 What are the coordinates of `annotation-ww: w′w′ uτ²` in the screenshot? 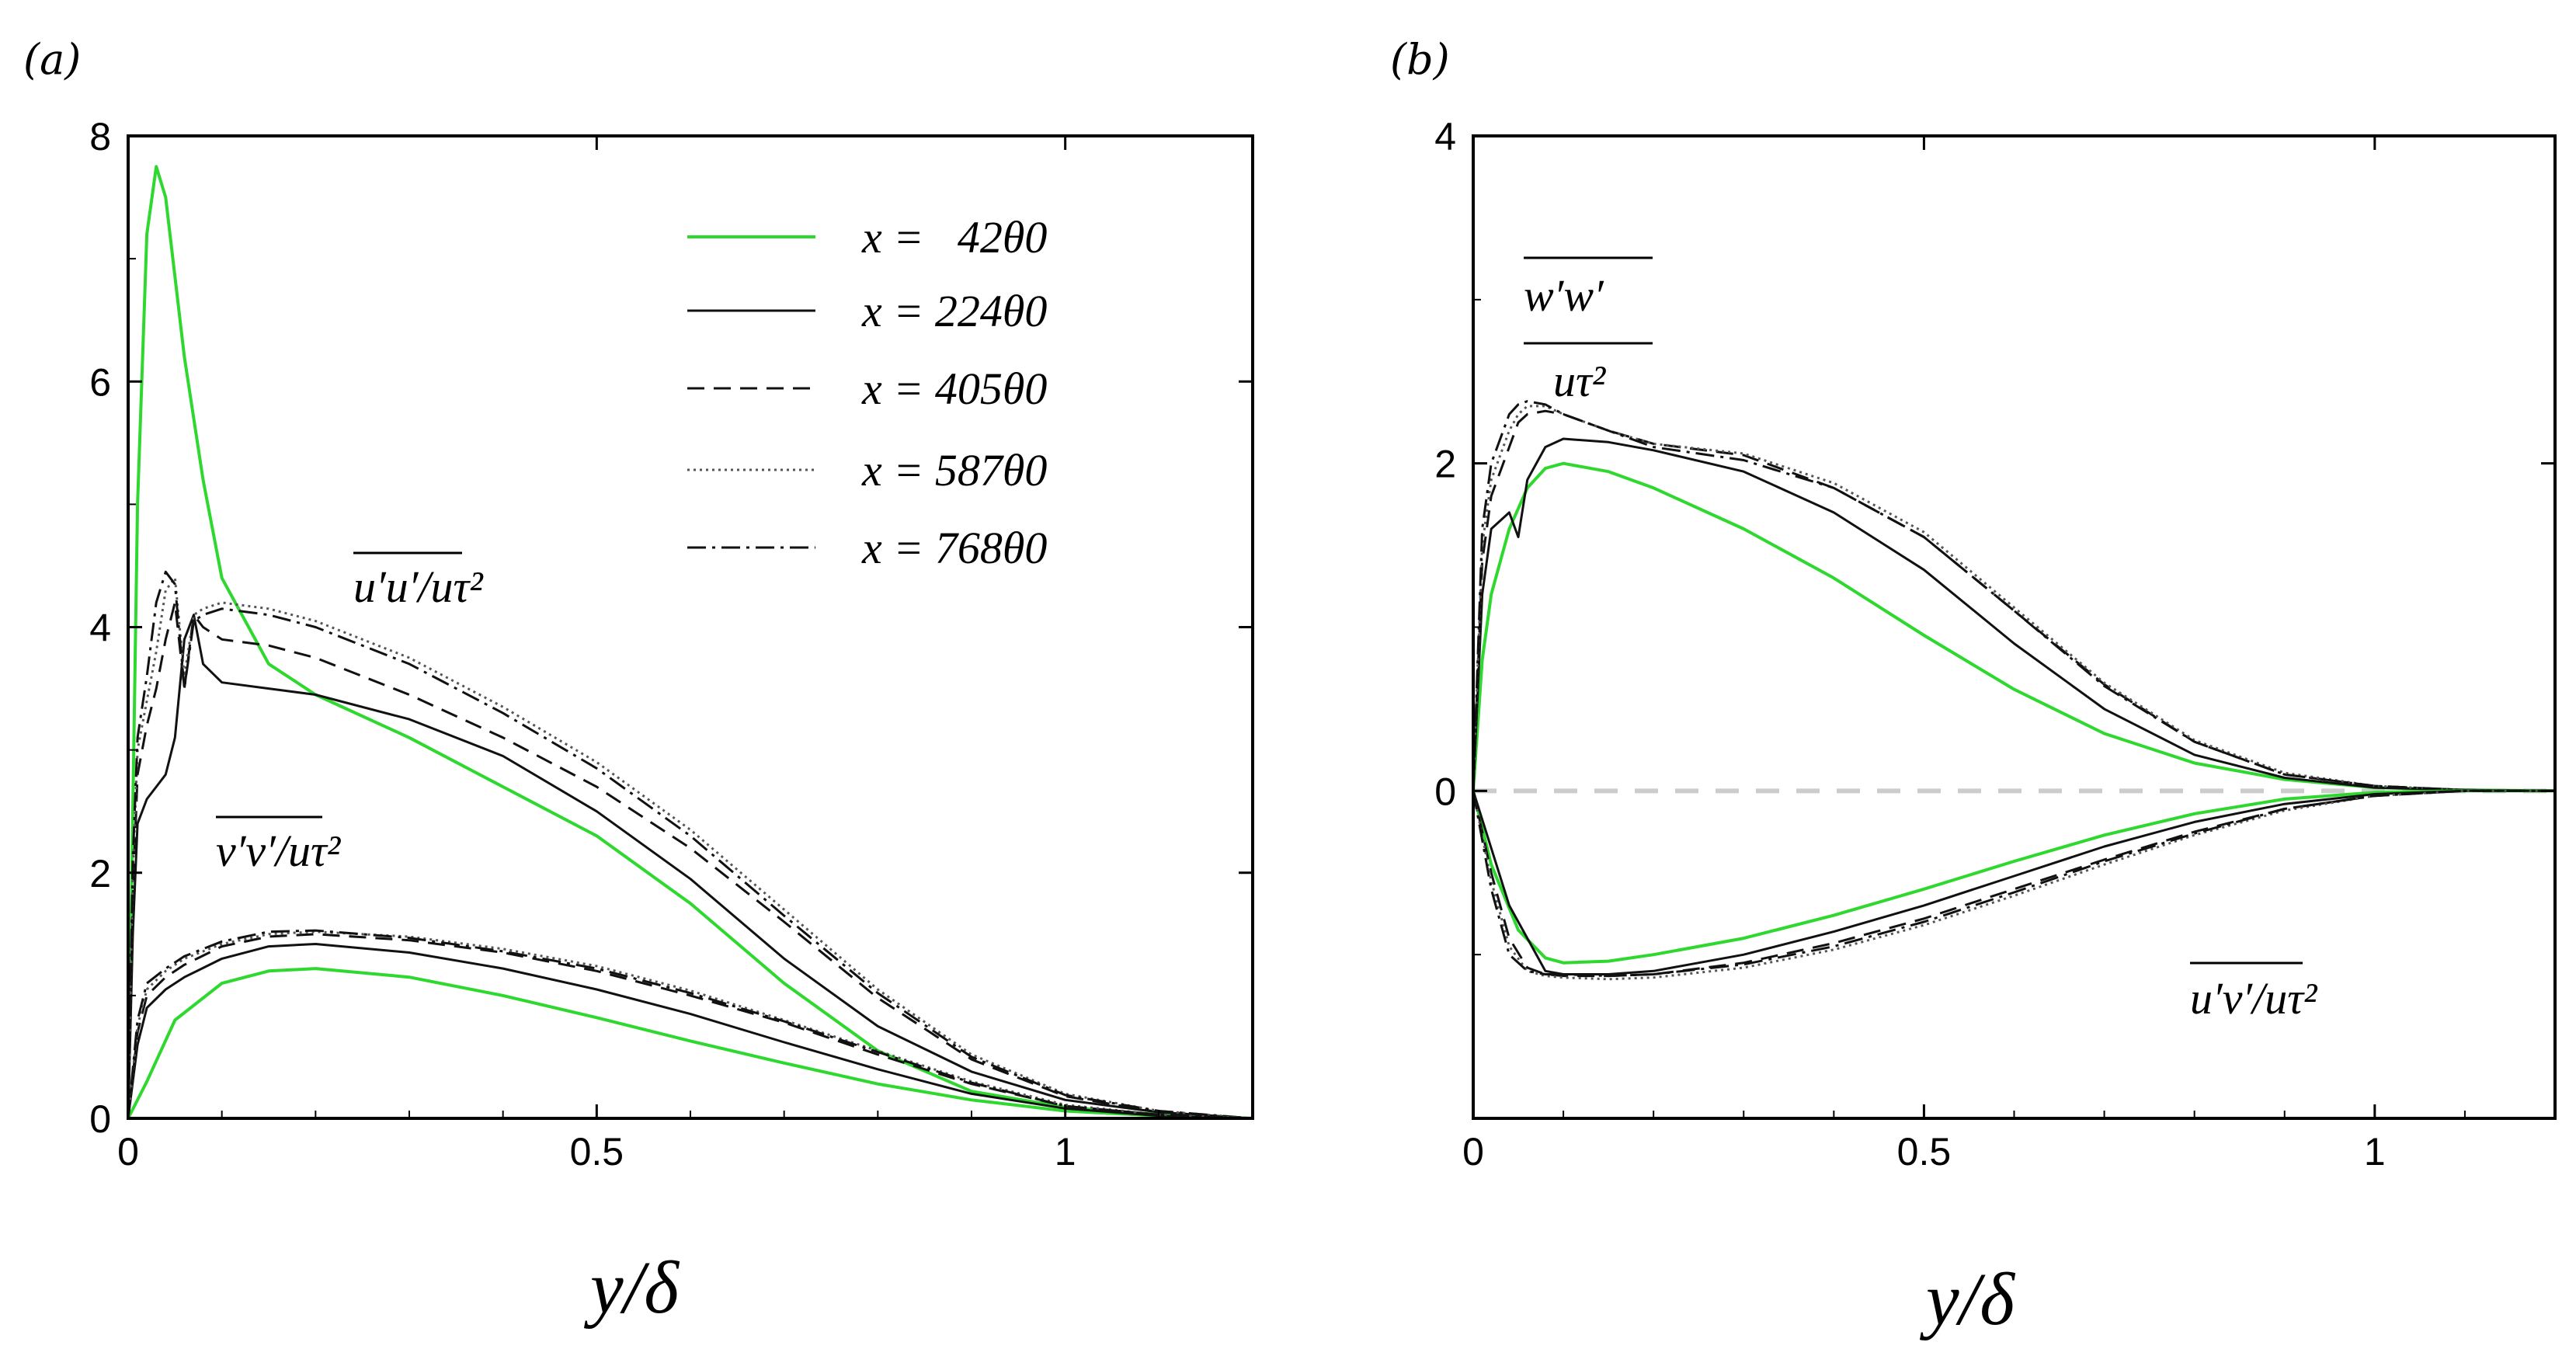 It's located at (1588, 331).